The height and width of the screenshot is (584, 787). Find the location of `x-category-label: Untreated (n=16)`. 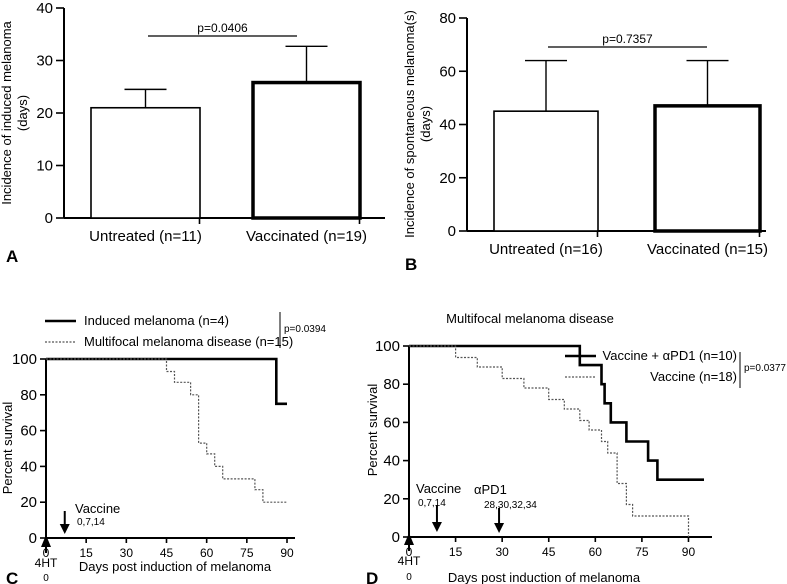

x-category-label: Untreated (n=16) is located at coordinates (546, 249).